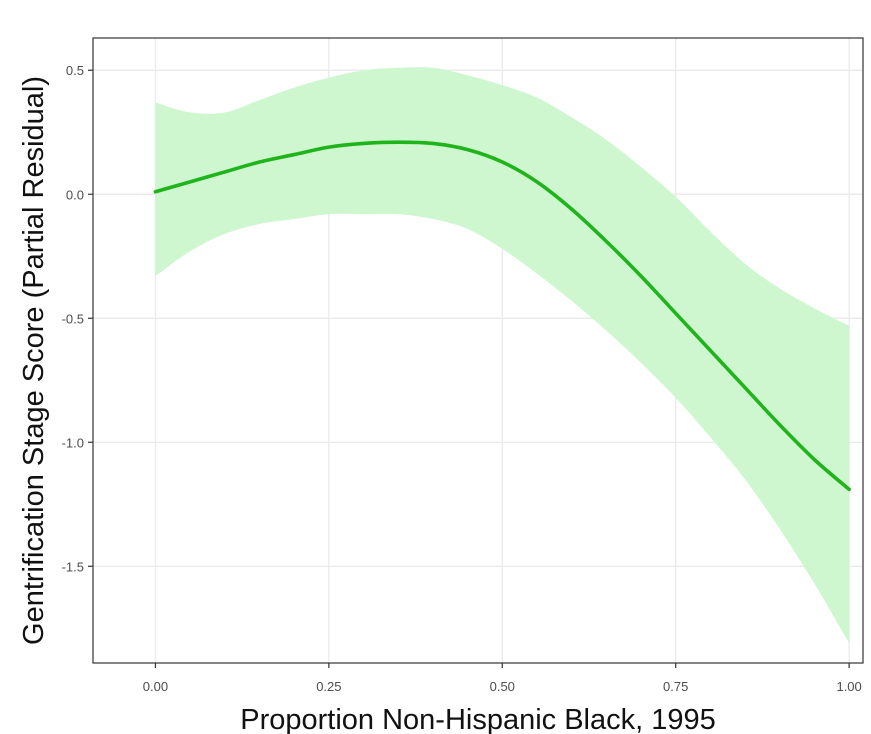 The width and height of the screenshot is (871, 734). Describe the element at coordinates (73, 442) in the screenshot. I see `y-tick-label: -1.0` at that location.